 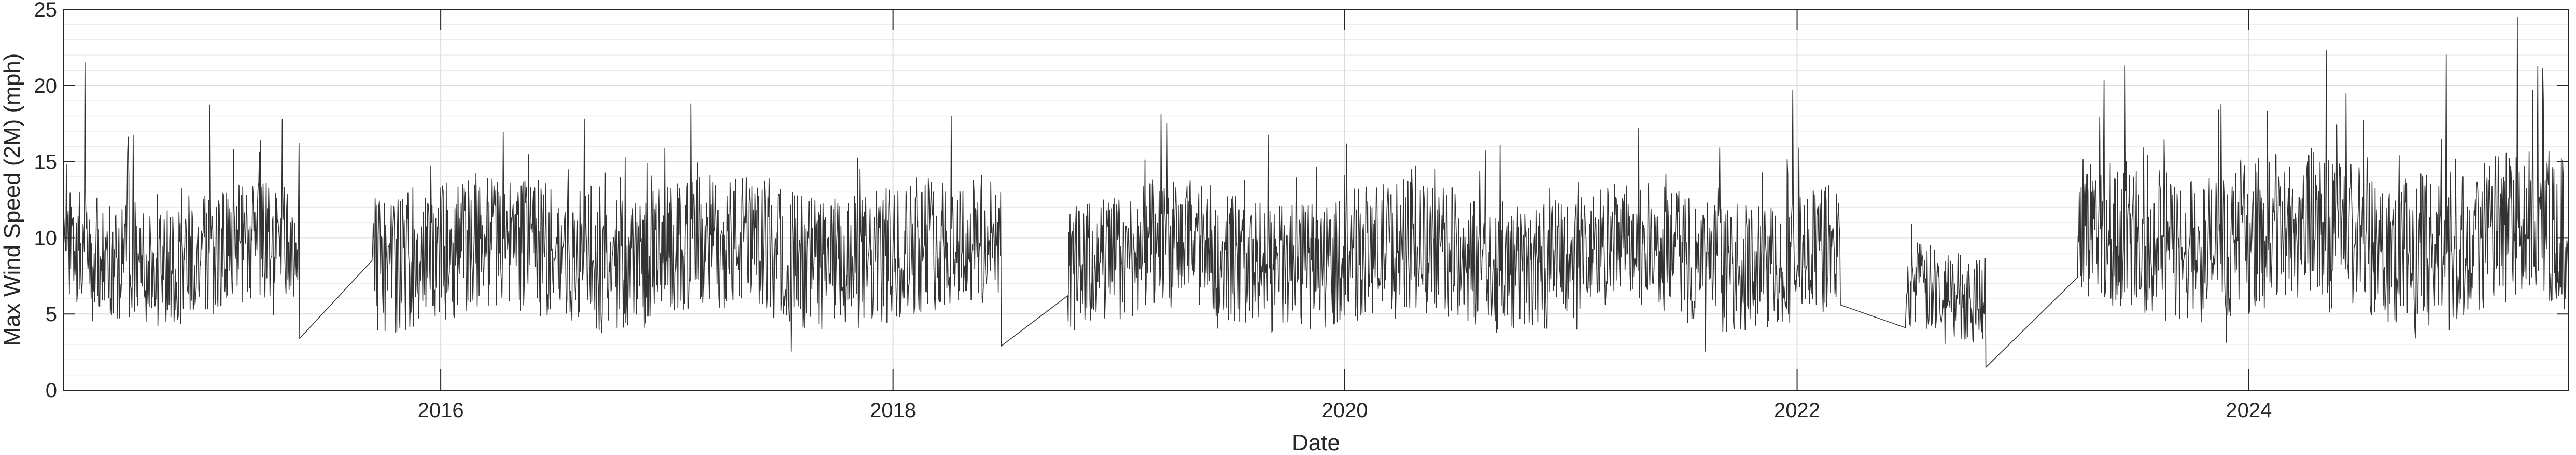 What do you see at coordinates (1316, 442) in the screenshot?
I see `x-axis-label: Date` at bounding box center [1316, 442].